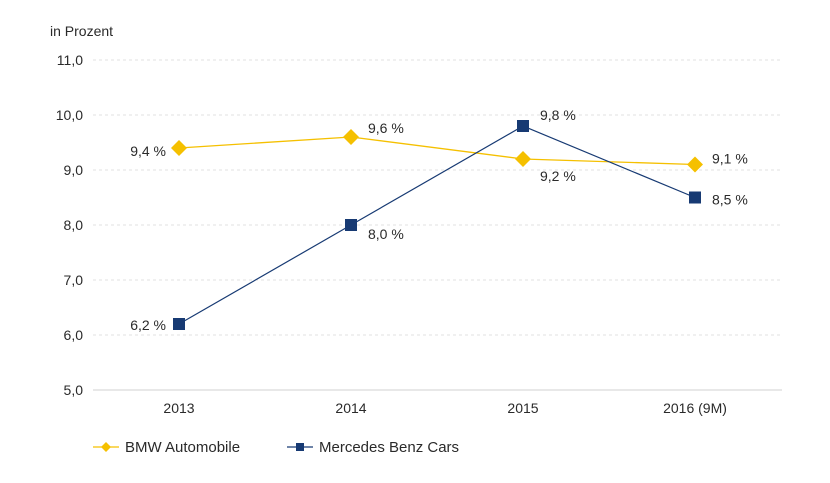 This screenshot has width=830, height=483. I want to click on y-tick-label: 5,0, so click(74, 390).